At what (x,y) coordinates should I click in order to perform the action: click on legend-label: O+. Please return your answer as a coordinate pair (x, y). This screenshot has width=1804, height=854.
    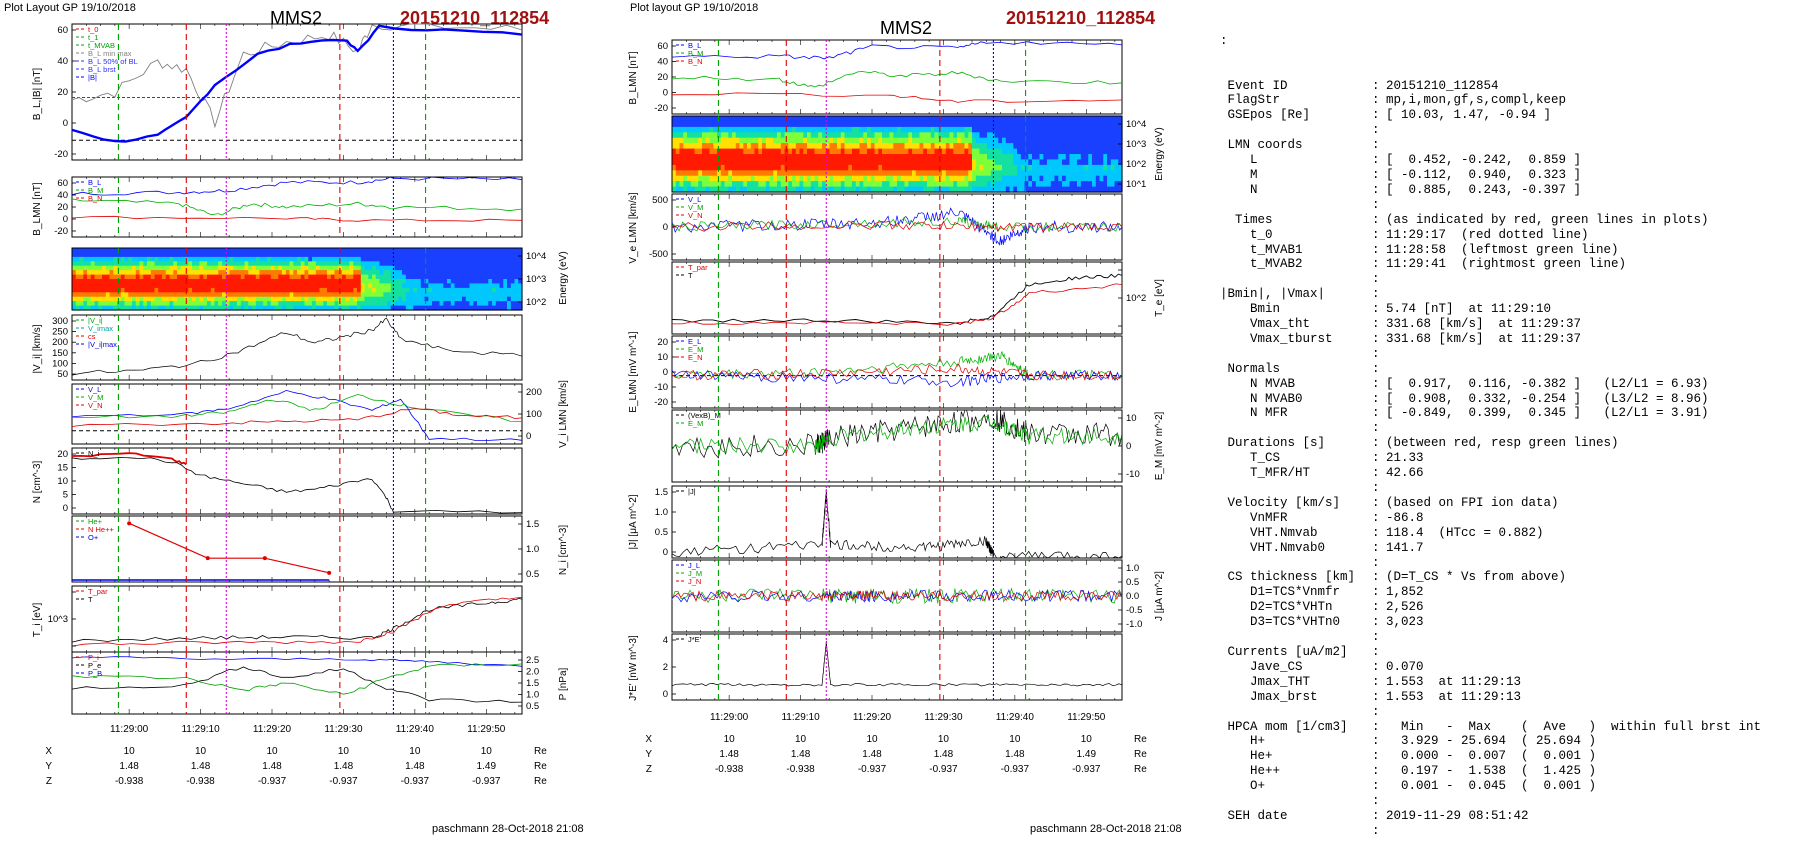
    Looking at the image, I should click on (93, 537).